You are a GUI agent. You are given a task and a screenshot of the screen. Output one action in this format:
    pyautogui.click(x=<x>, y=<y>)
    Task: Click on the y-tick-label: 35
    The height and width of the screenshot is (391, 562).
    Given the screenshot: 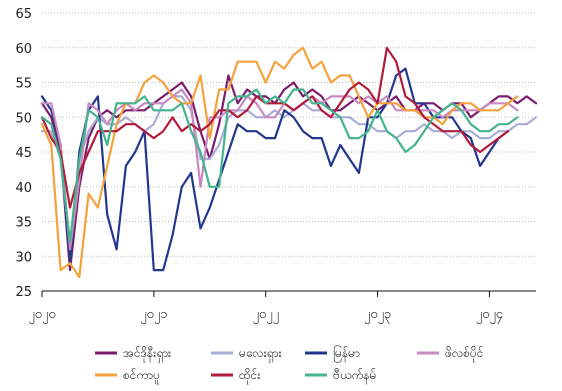 What is the action you would take?
    pyautogui.click(x=23, y=223)
    